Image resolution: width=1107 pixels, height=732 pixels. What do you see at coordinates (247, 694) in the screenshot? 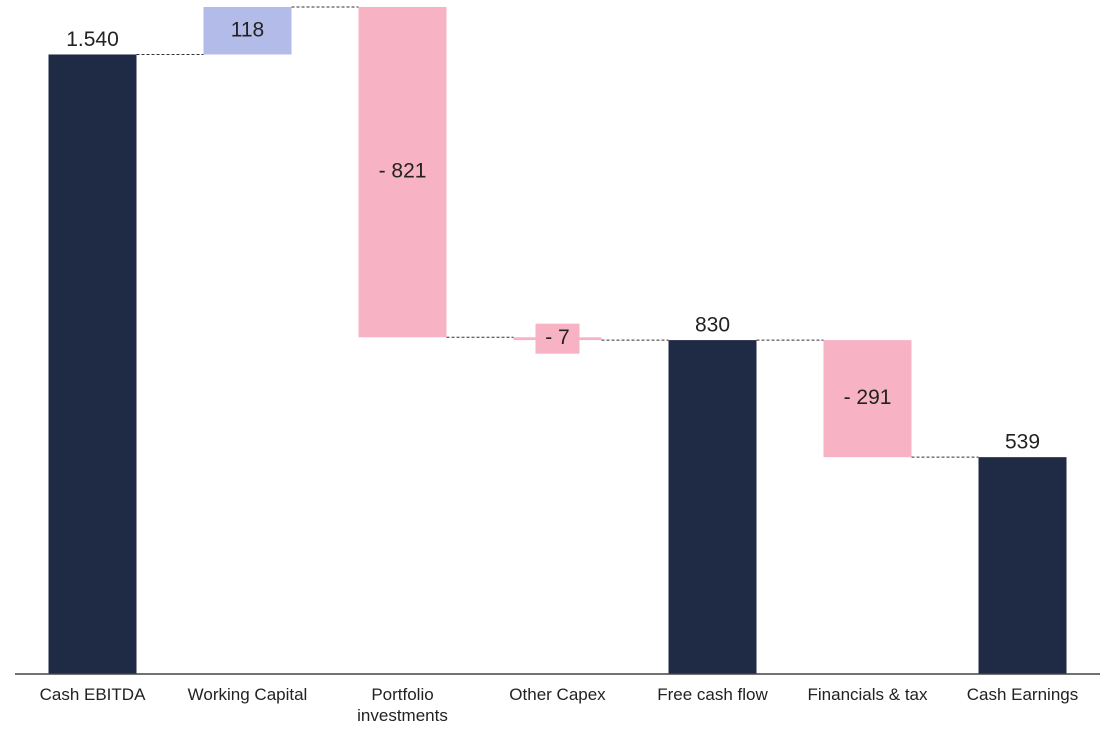
I see `x-tick-label: Working Capital` at bounding box center [247, 694].